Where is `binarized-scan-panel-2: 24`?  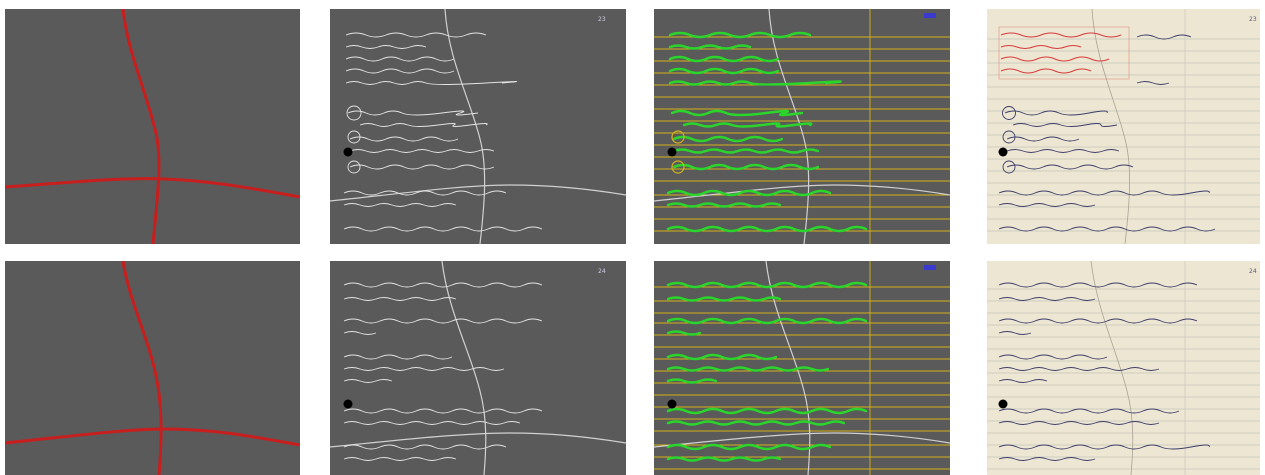
binarized-scan-panel-2: 24 is located at coordinates (478, 368).